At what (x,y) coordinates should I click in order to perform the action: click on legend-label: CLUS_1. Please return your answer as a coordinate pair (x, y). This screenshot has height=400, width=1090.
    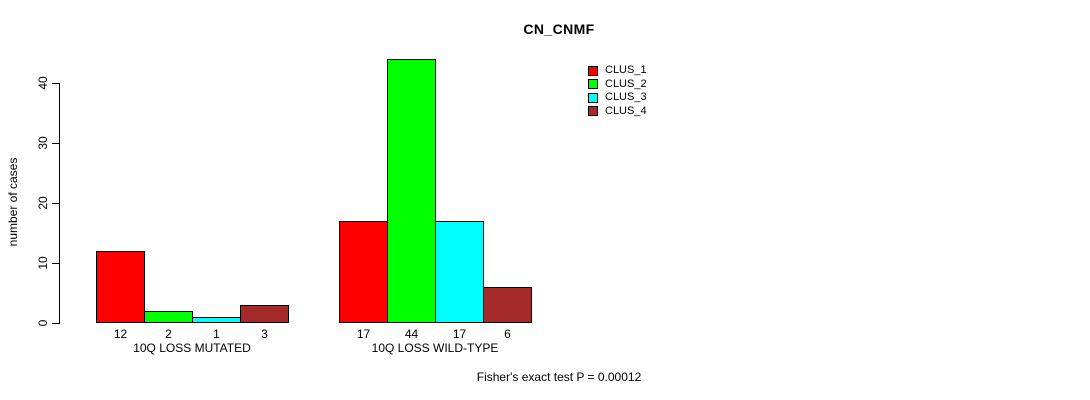
    Looking at the image, I should click on (626, 70).